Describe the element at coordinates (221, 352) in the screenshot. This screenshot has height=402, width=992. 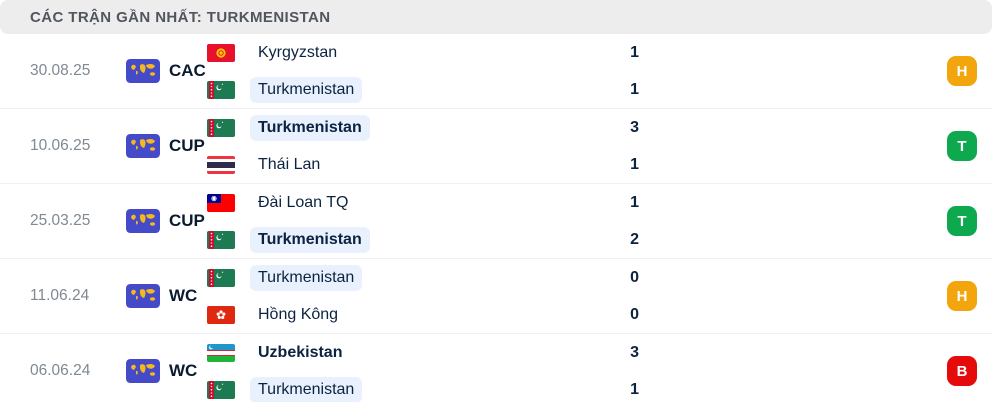
I see `flag-uzbekistan-icon` at that location.